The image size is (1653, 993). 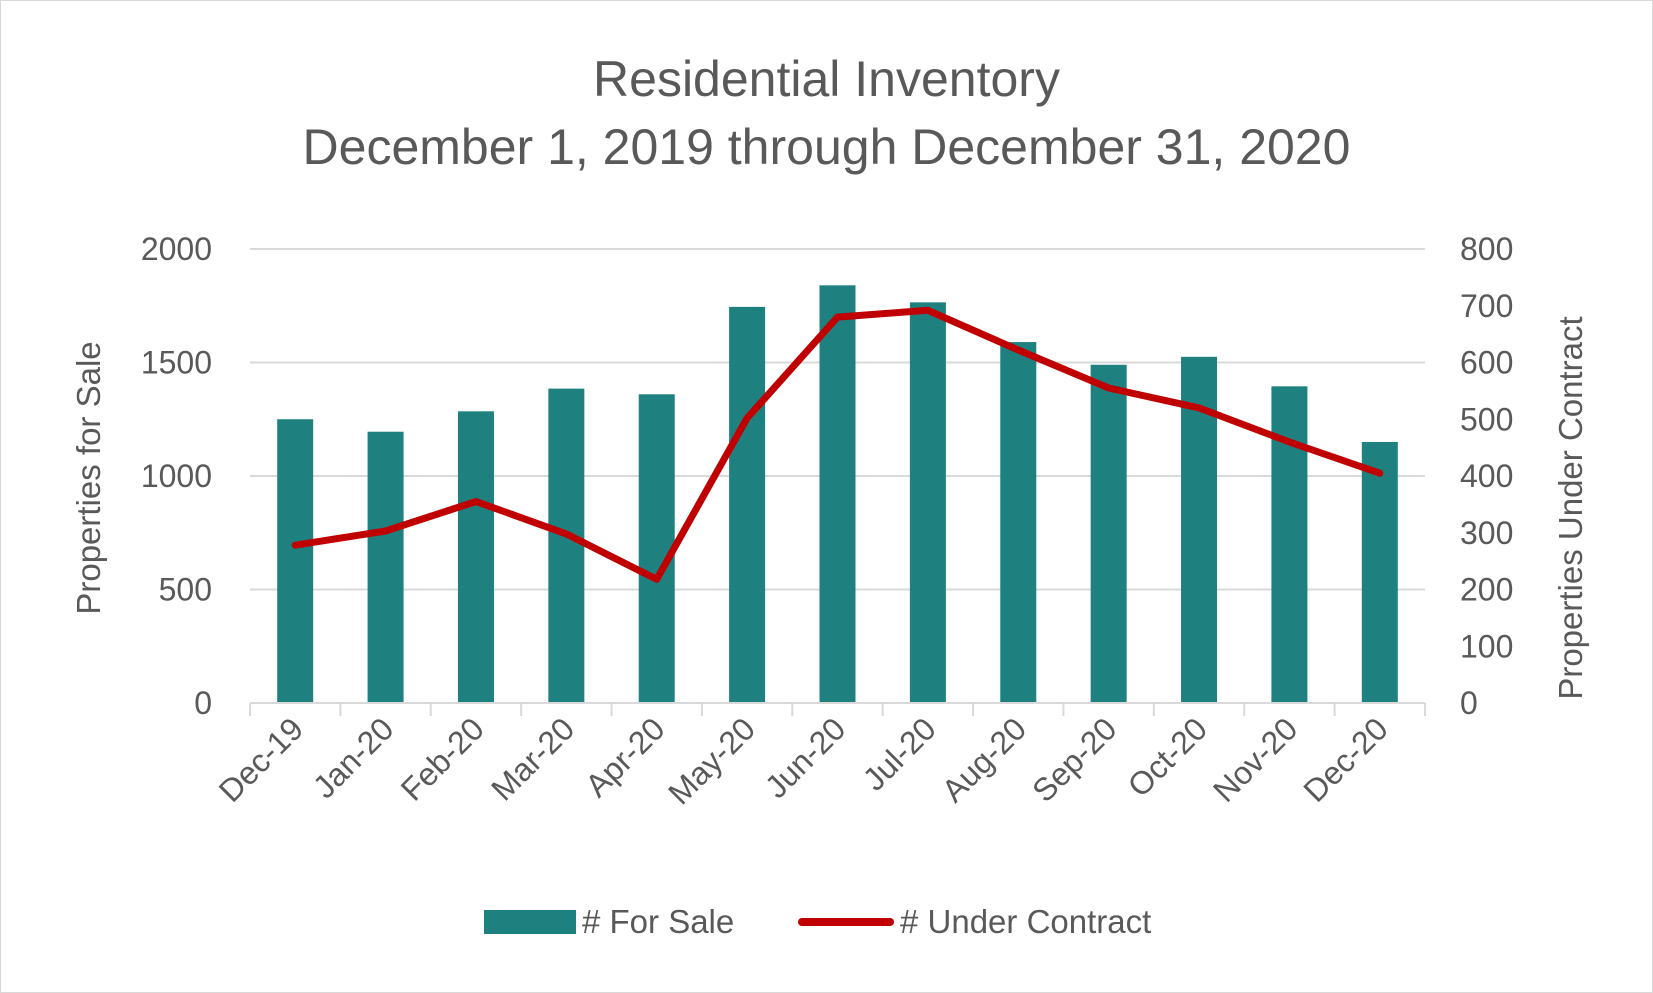 I want to click on y-axis-left-label: Properties for Sale, so click(x=88, y=477).